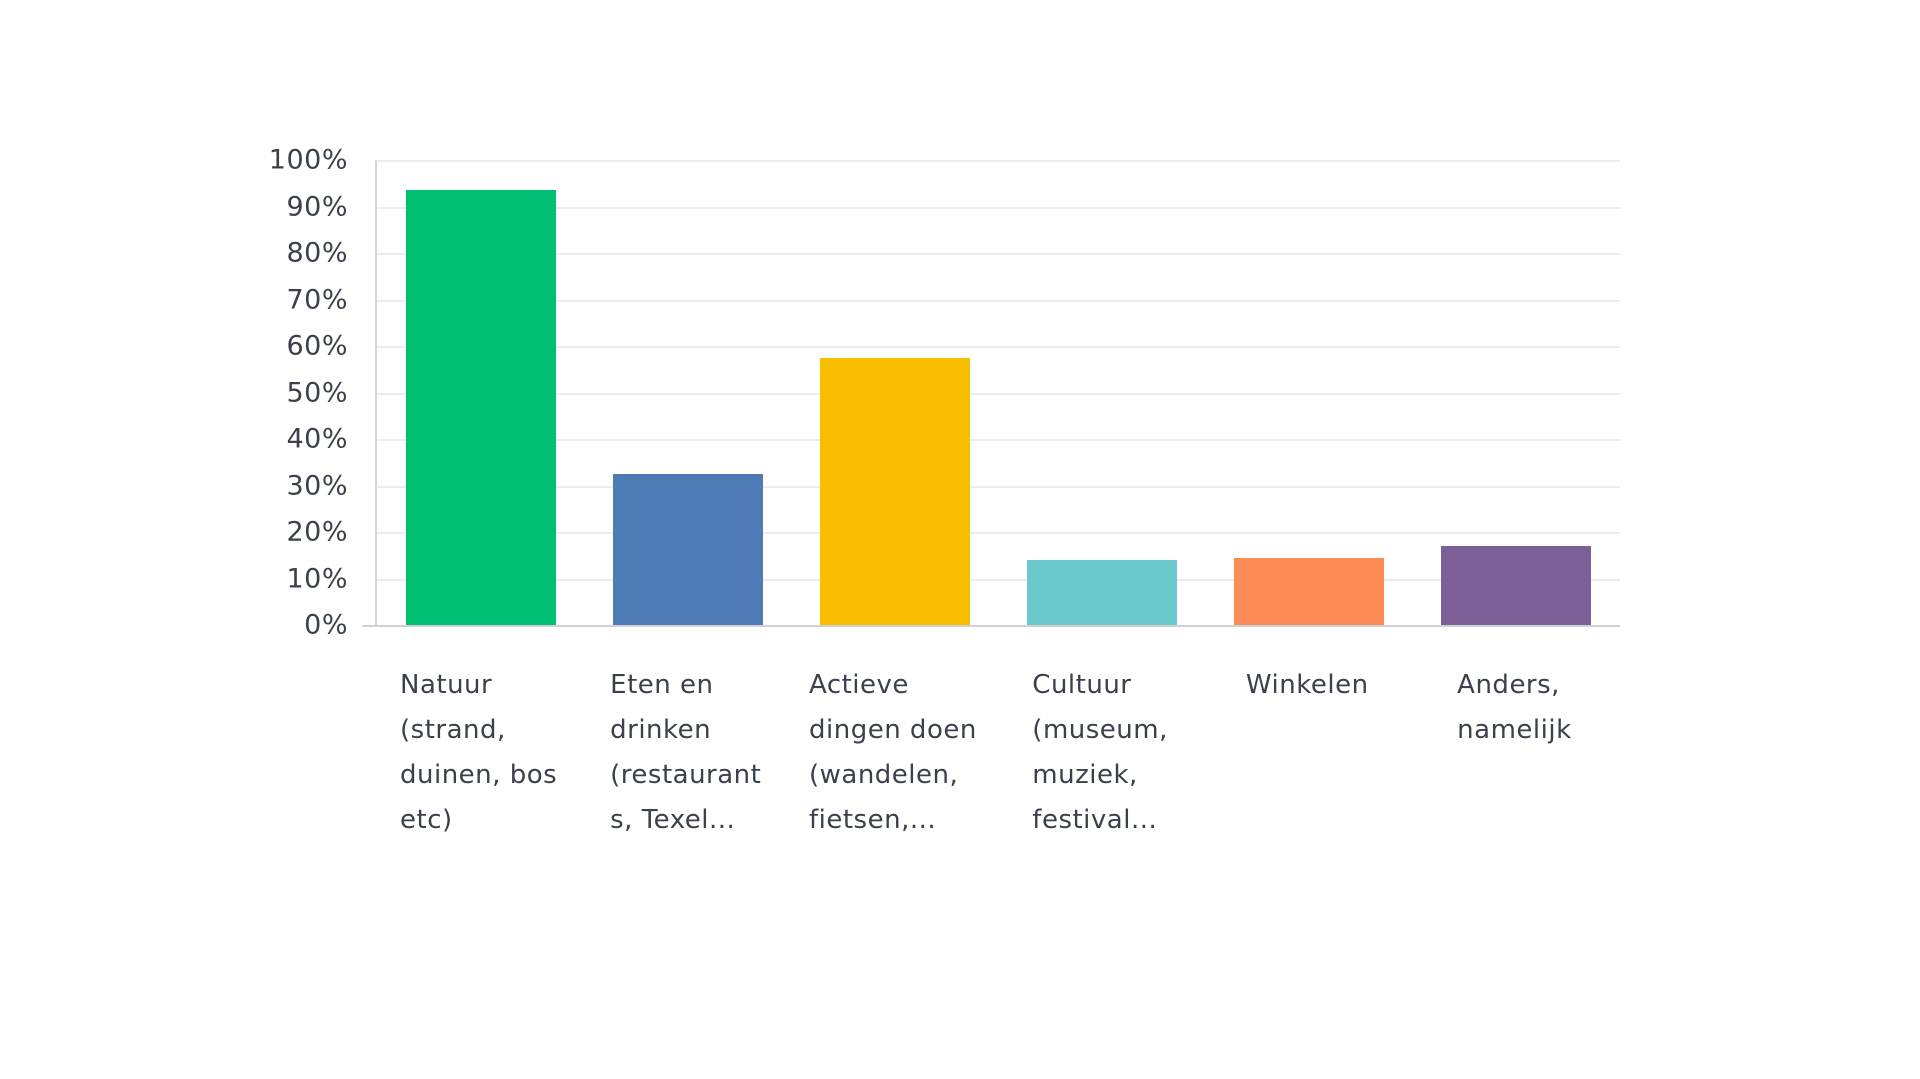 Image resolution: width=1920 pixels, height=1079 pixels. What do you see at coordinates (1102, 592) in the screenshot?
I see `bar-cultuur` at bounding box center [1102, 592].